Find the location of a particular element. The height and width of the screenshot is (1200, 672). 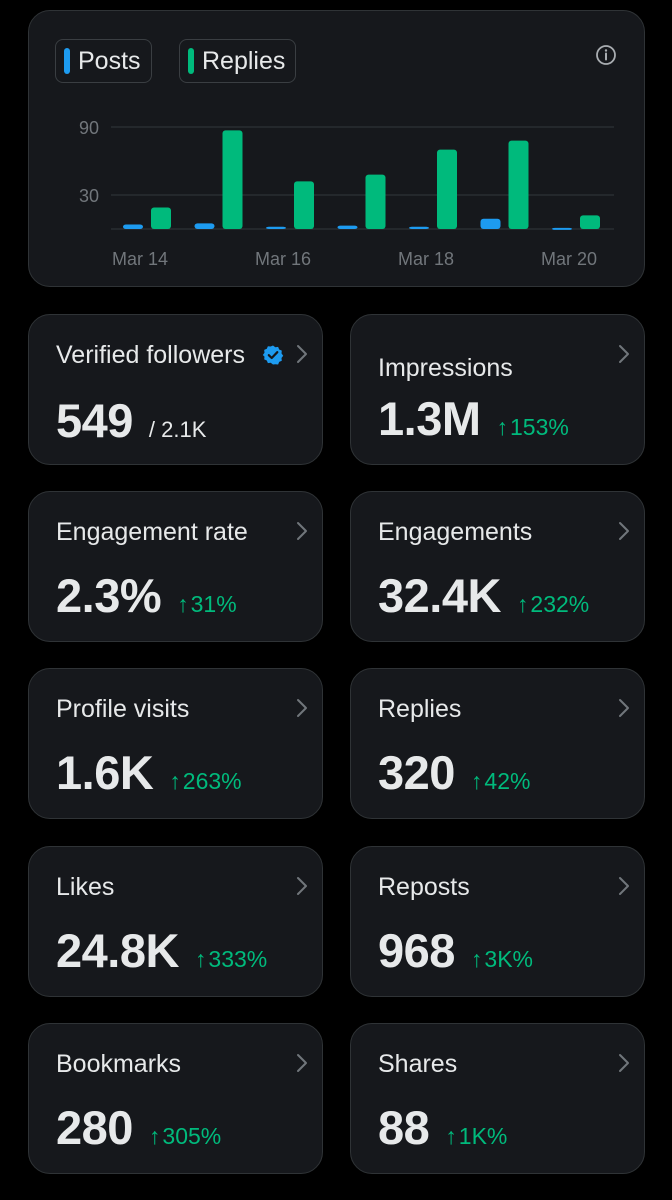

verified-badge-icon is located at coordinates (273, 355).